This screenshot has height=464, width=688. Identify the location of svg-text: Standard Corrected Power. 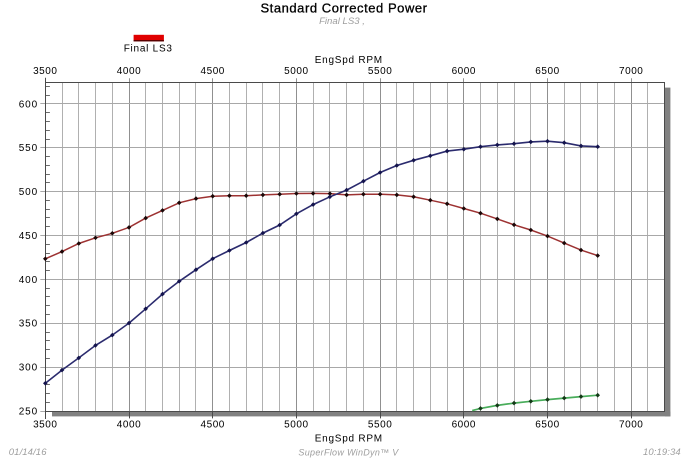
(343, 8).